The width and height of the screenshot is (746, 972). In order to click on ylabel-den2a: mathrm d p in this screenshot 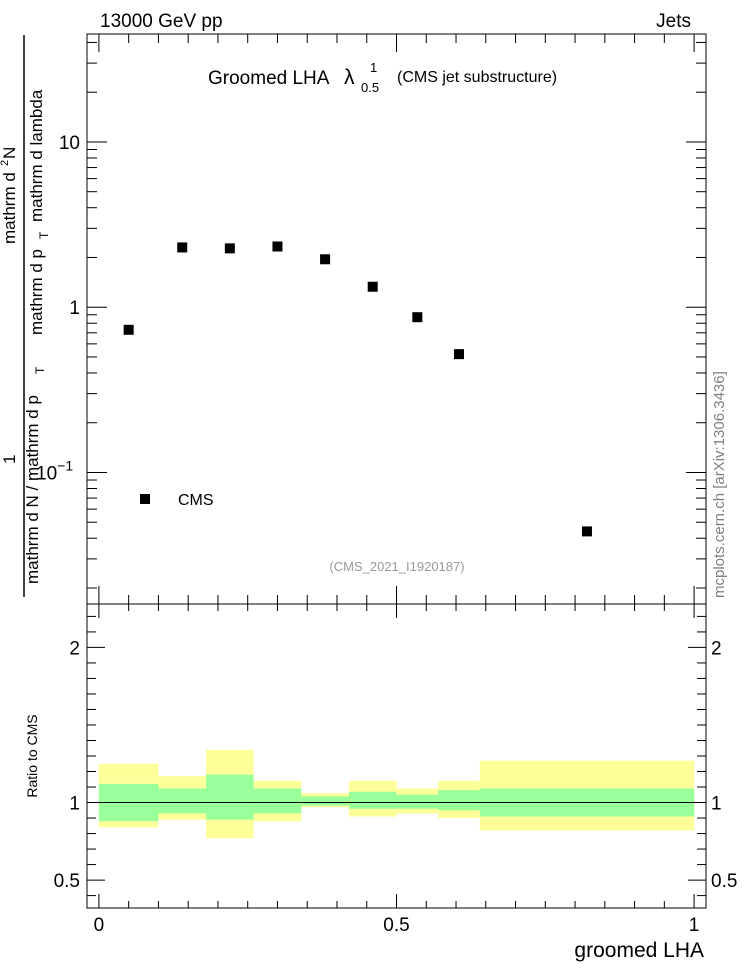, I will do `click(36, 292)`.